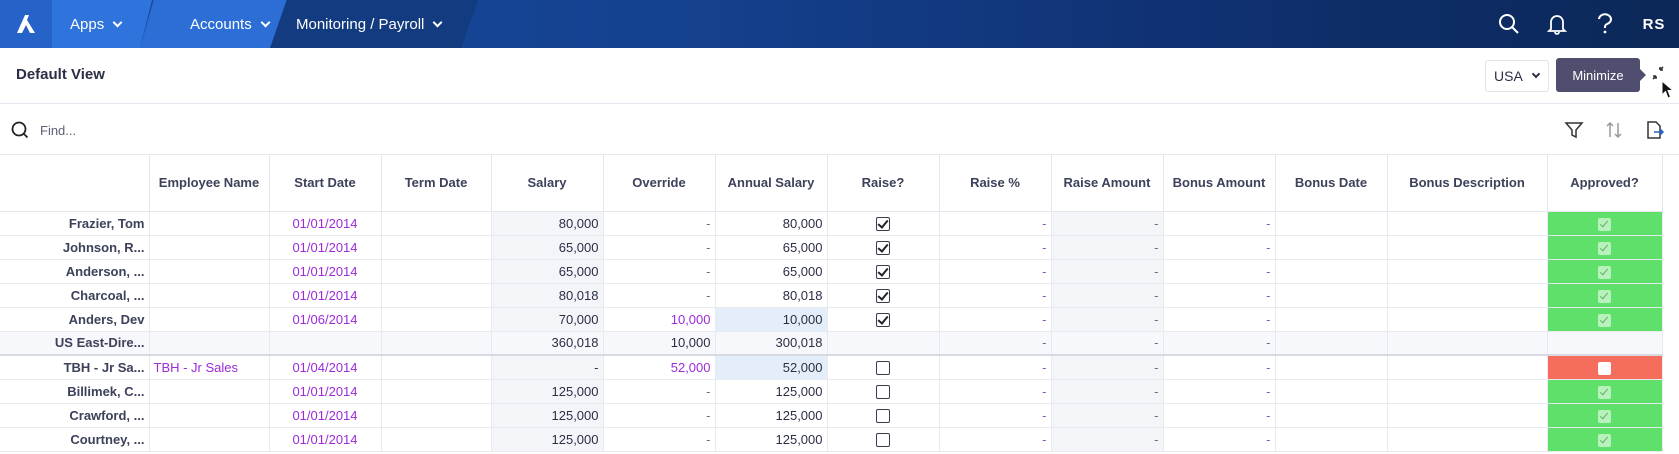 The height and width of the screenshot is (454, 1679). I want to click on employee-name-cell: TBH - Jr Sales, so click(209, 367).